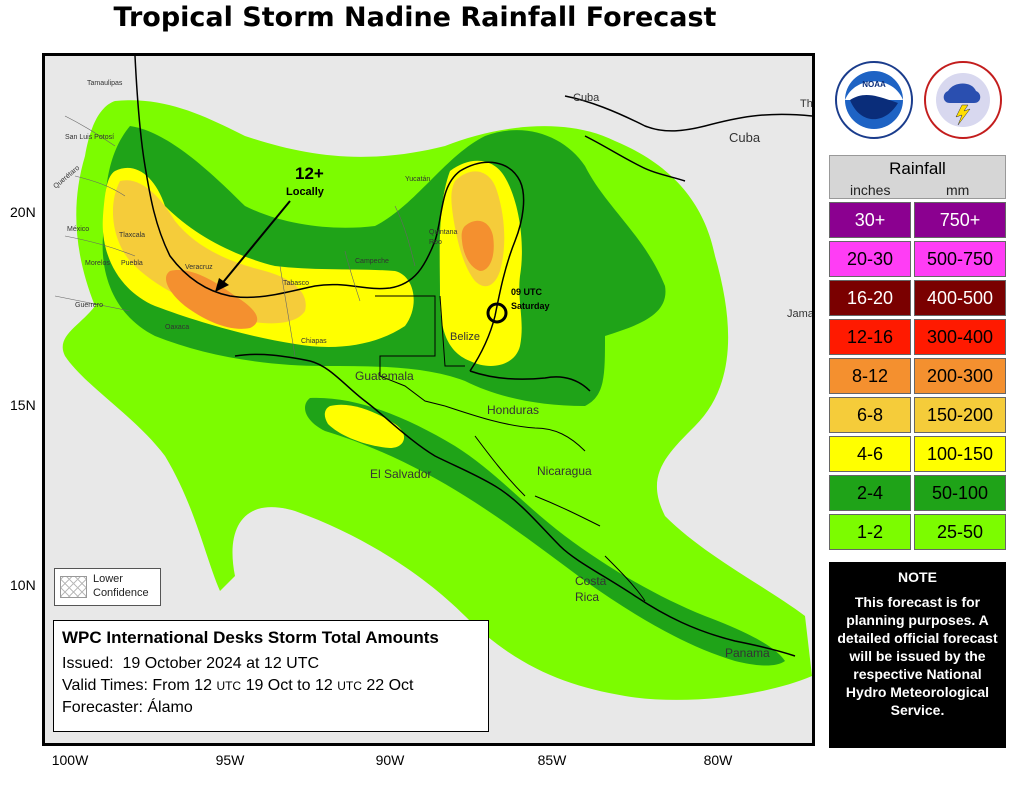 The height and width of the screenshot is (793, 1020). Describe the element at coordinates (199, 267) in the screenshot. I see `place-label-veracruz: Veracruz` at that location.